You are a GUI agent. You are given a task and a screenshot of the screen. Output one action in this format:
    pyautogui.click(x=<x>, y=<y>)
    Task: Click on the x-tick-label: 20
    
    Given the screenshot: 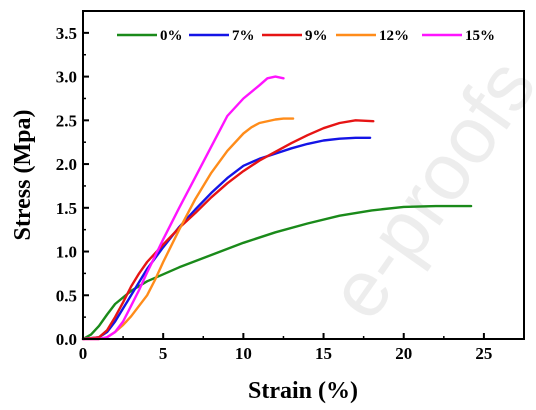 What is the action you would take?
    pyautogui.click(x=403, y=353)
    